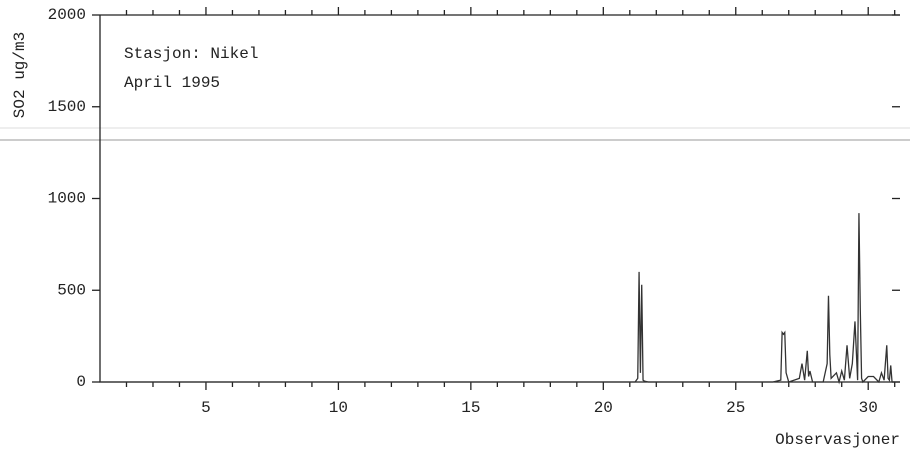 The image size is (910, 455). I want to click on y-tick-label: 2000, so click(67, 15).